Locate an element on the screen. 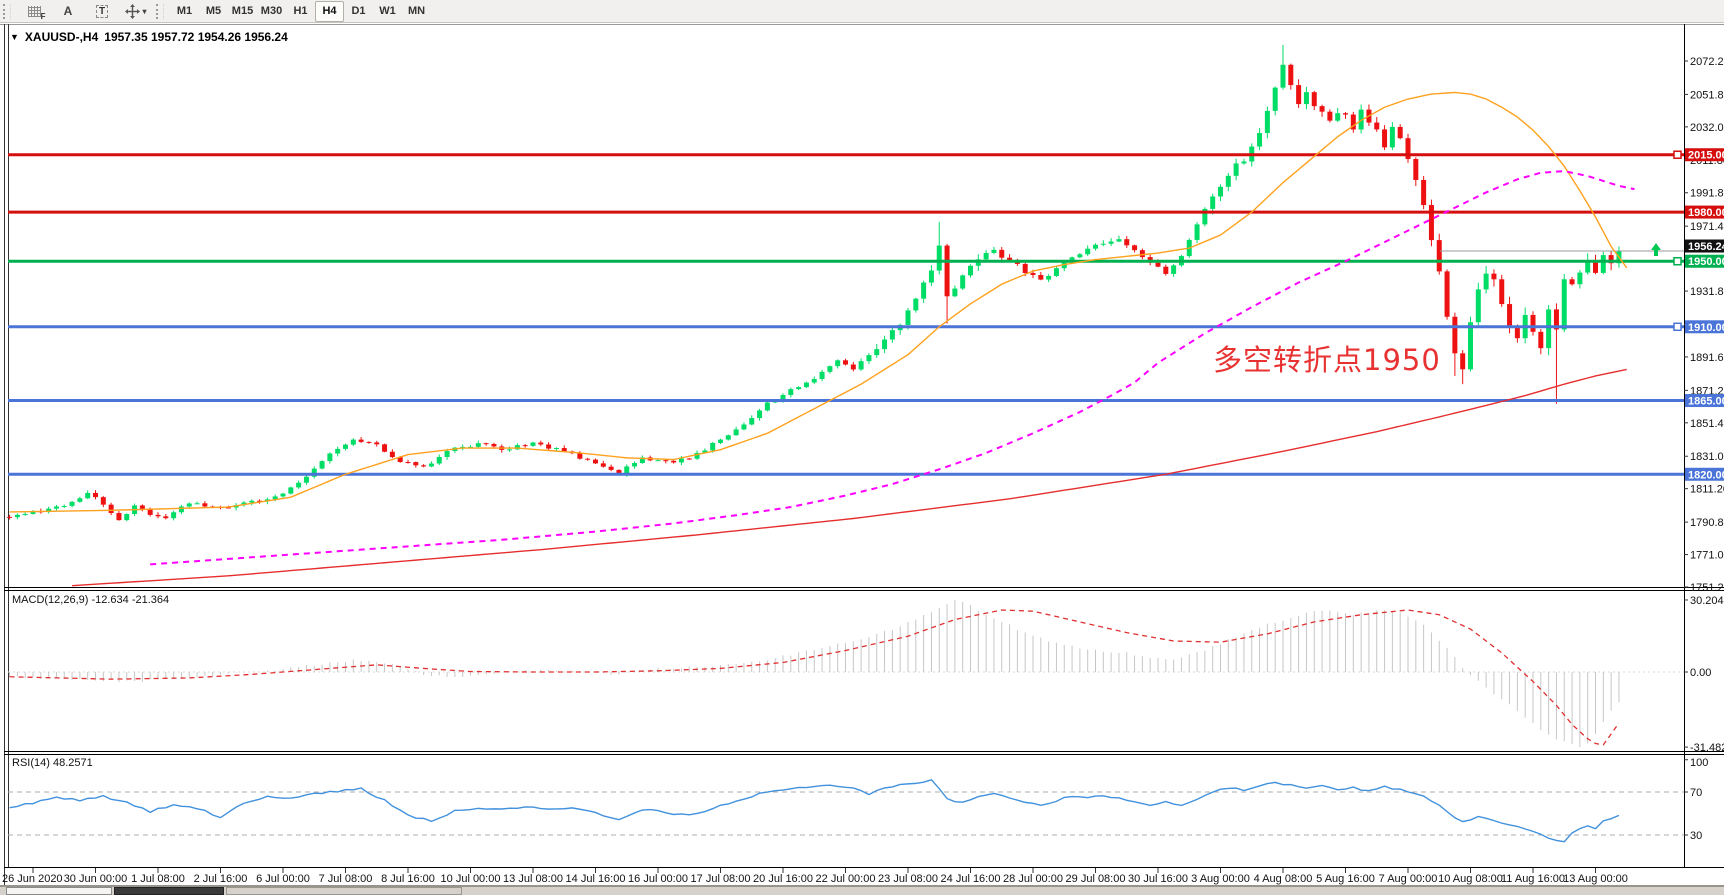  date-label: 7 Aug 00:00 is located at coordinates (1408, 879).